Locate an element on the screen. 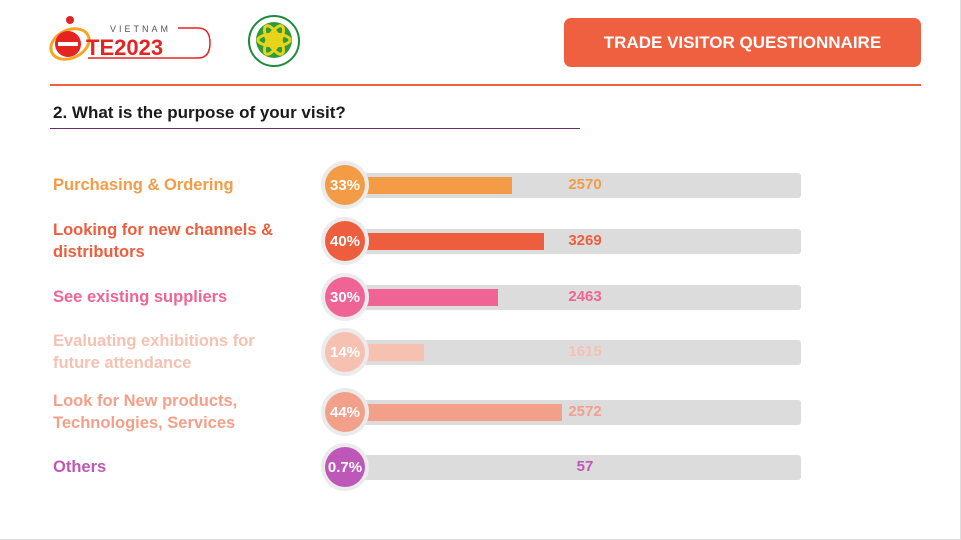 The image size is (961, 540). svg-text: VIETNAM is located at coordinates (140, 29).